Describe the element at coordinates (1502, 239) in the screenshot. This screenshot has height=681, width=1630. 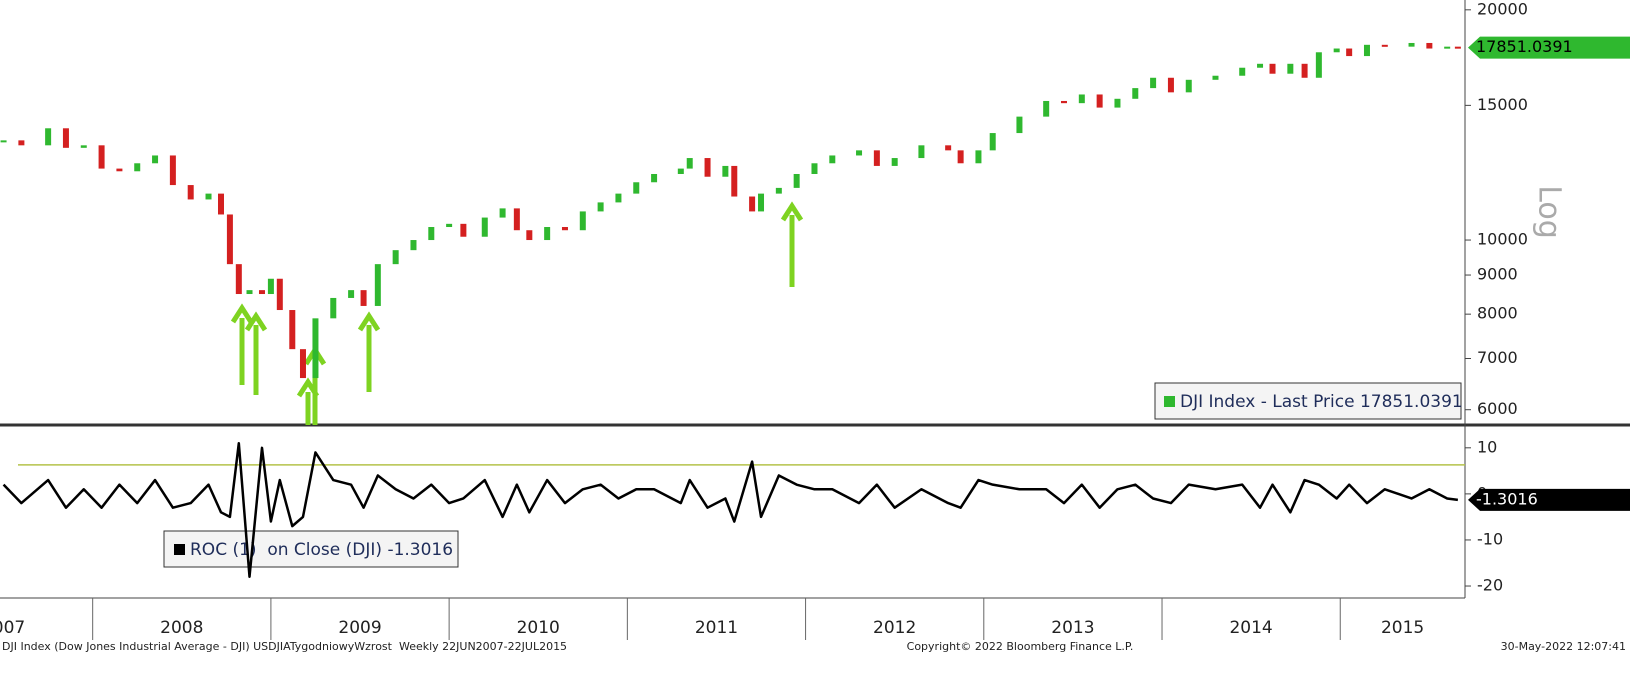
I see `y-tick-label: 10000` at that location.